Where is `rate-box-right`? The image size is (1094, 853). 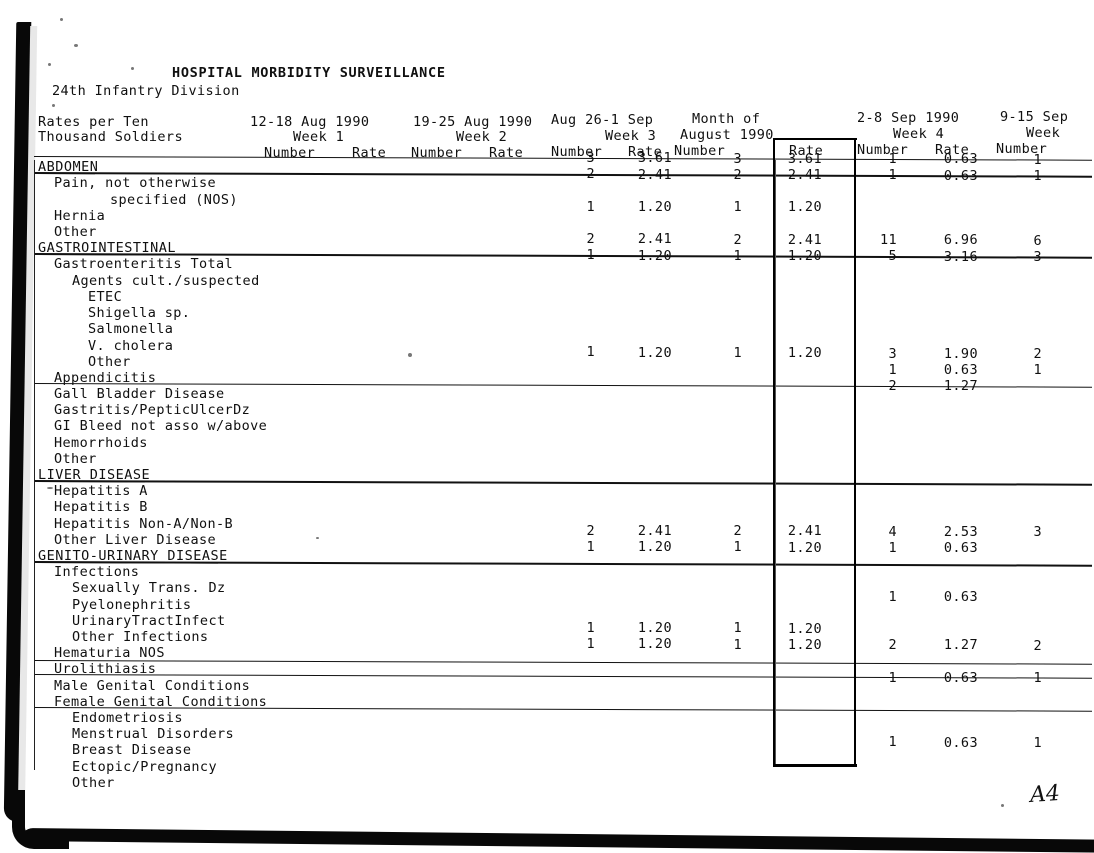
rate-box-right is located at coordinates (855, 453).